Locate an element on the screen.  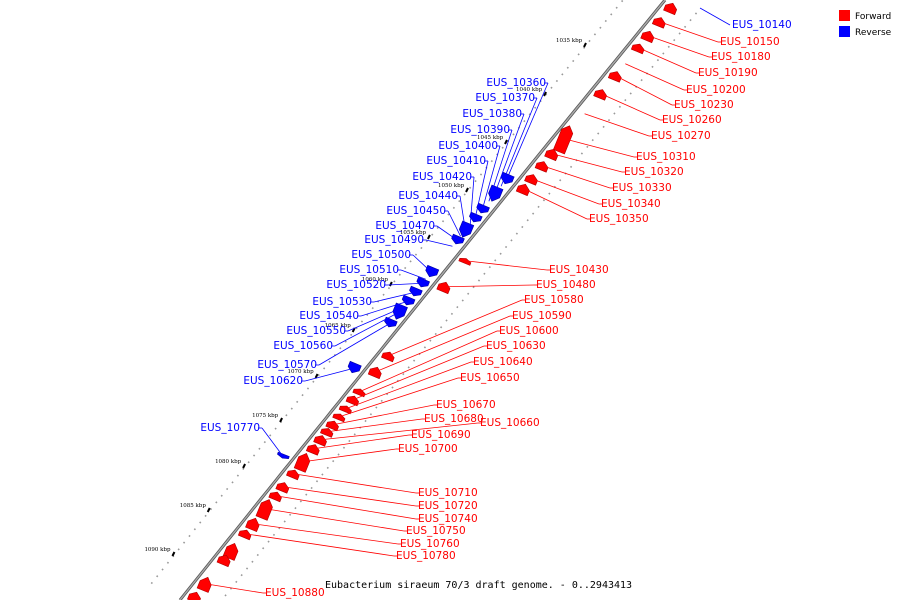
legend-forward-swatch is located at coordinates (844, 15).